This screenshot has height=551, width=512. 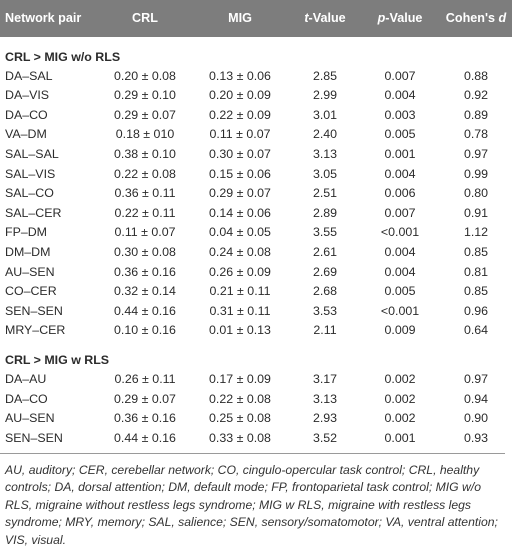 What do you see at coordinates (29, 193) in the screenshot?
I see `network-pair-cell: SAL–CO` at bounding box center [29, 193].